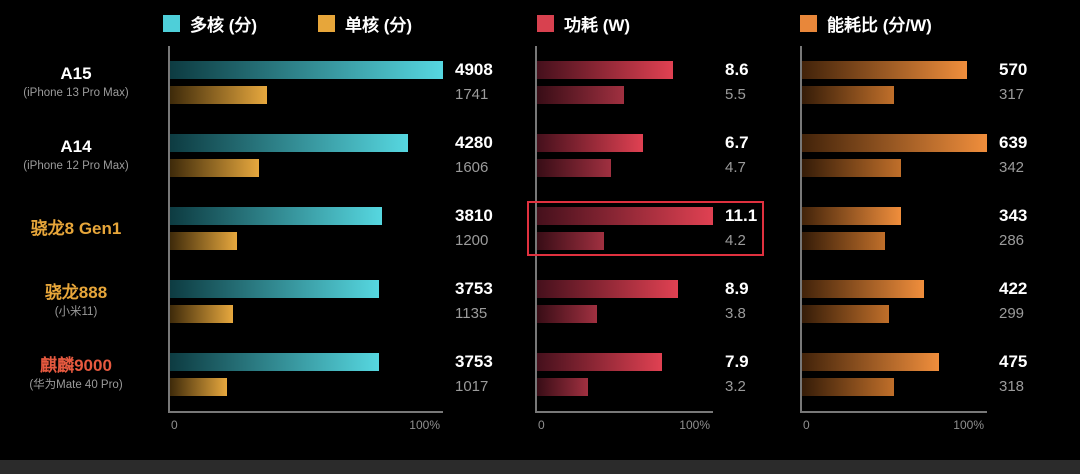 The height and width of the screenshot is (474, 1080). What do you see at coordinates (474, 69) in the screenshot?
I see `multicore-value: 4908` at bounding box center [474, 69].